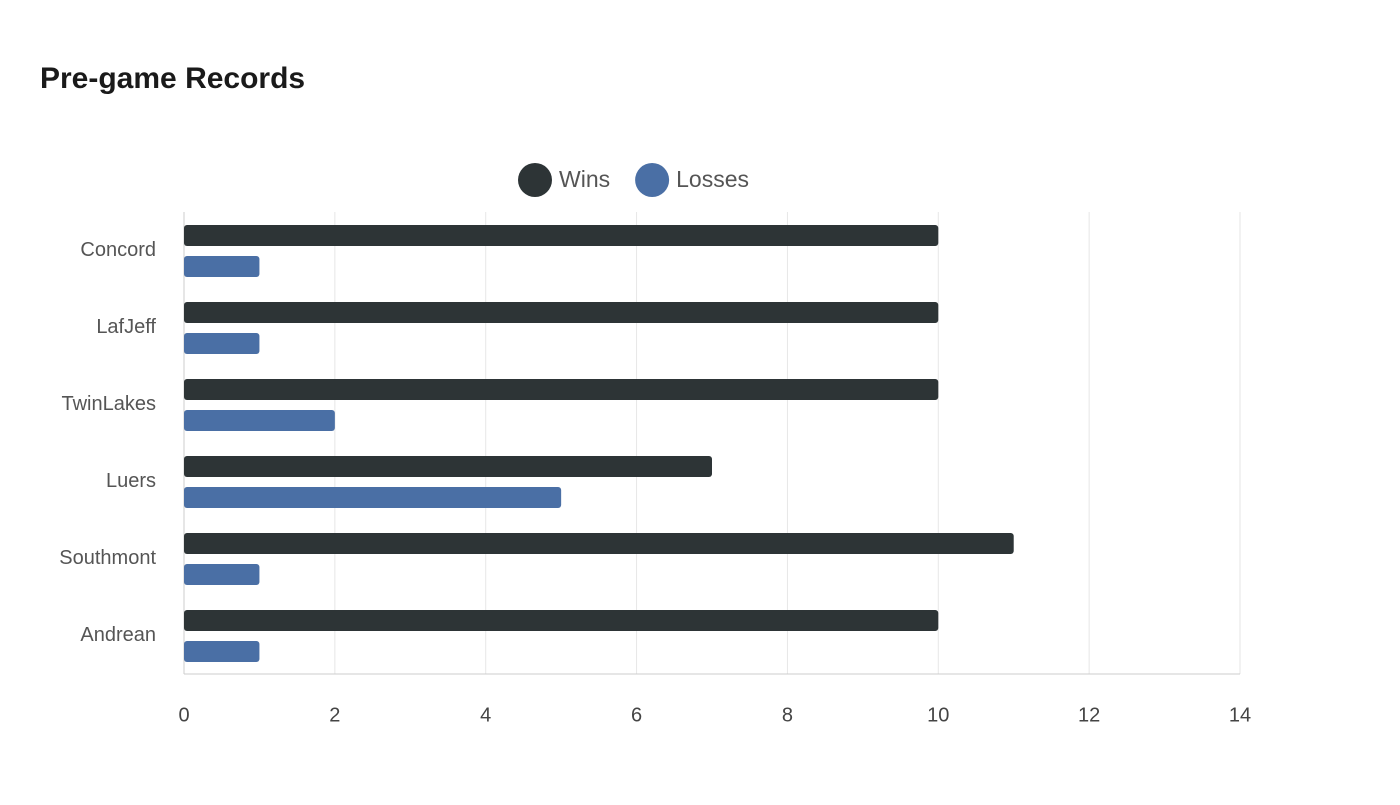  What do you see at coordinates (334, 715) in the screenshot?
I see `x-tick-label: 2` at bounding box center [334, 715].